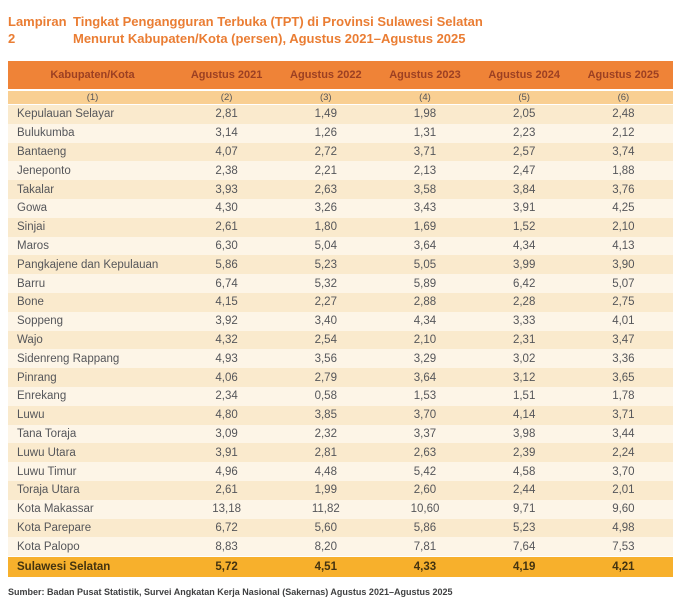 The image size is (681, 615). What do you see at coordinates (93, 434) in the screenshot?
I see `region-name-cell: Tana Toraja` at bounding box center [93, 434].